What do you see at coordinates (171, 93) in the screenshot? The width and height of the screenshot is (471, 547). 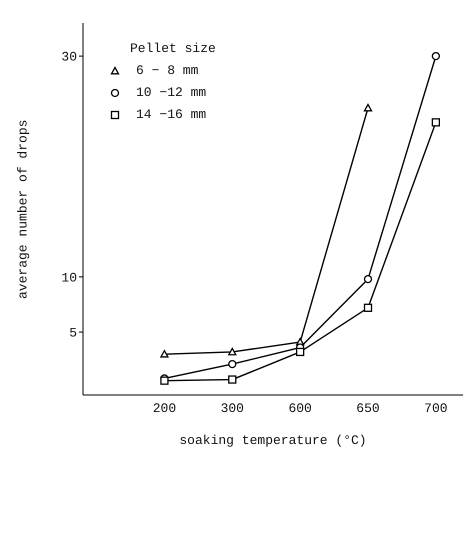 I see `legend-label: 10 −12 mm` at bounding box center [171, 93].